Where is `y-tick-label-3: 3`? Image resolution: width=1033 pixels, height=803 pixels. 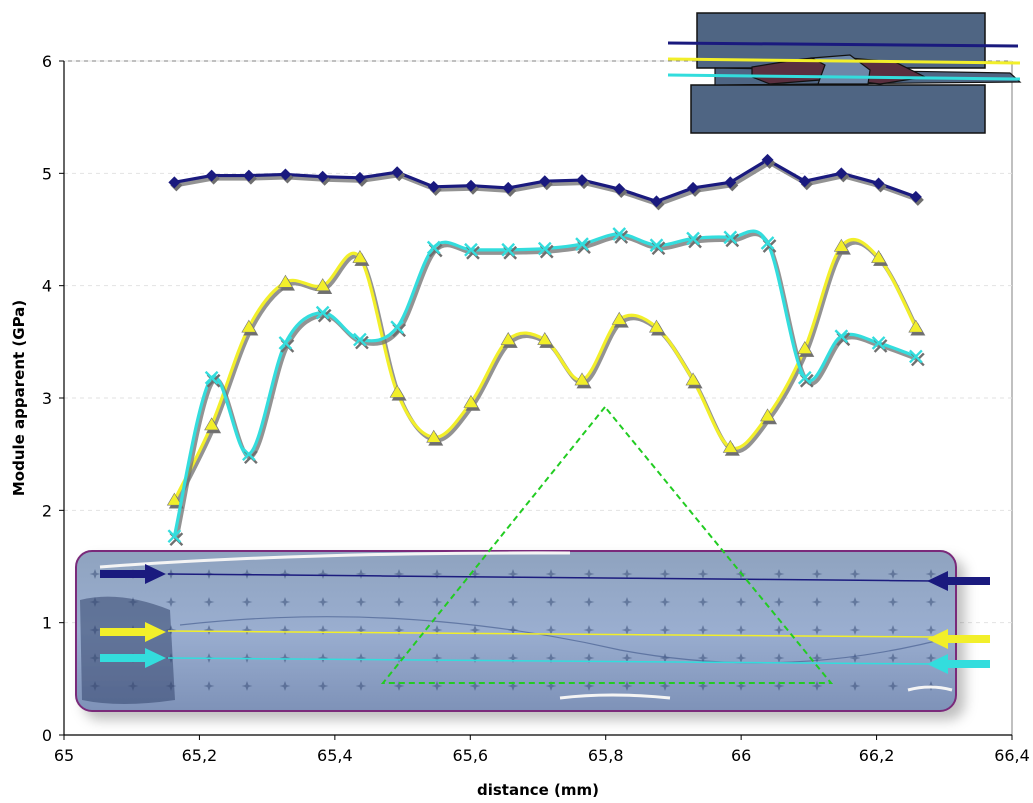
y-tick-label-3: 3 is located at coordinates (47, 398).